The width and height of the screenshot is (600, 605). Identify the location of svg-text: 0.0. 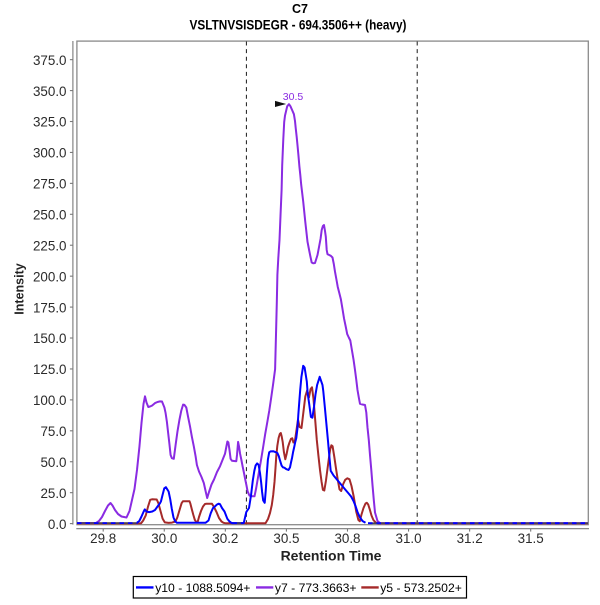
(57, 524).